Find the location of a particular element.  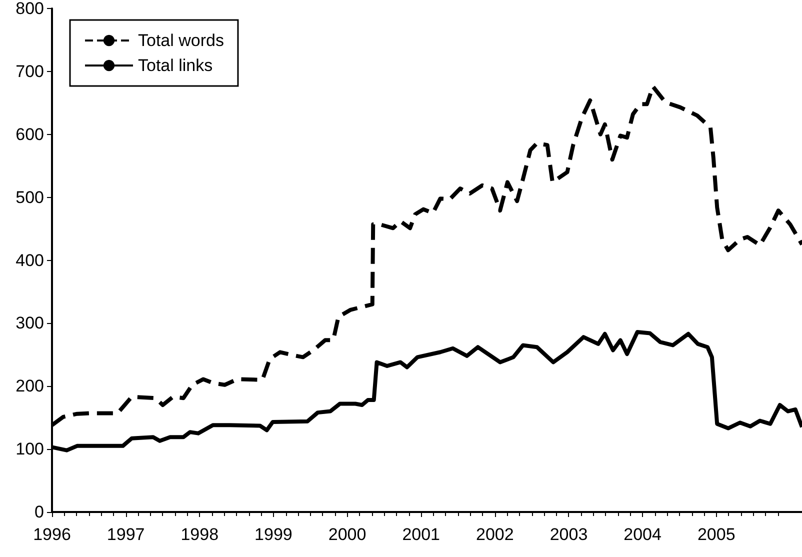

x-tick-label: 2000 is located at coordinates (347, 534).